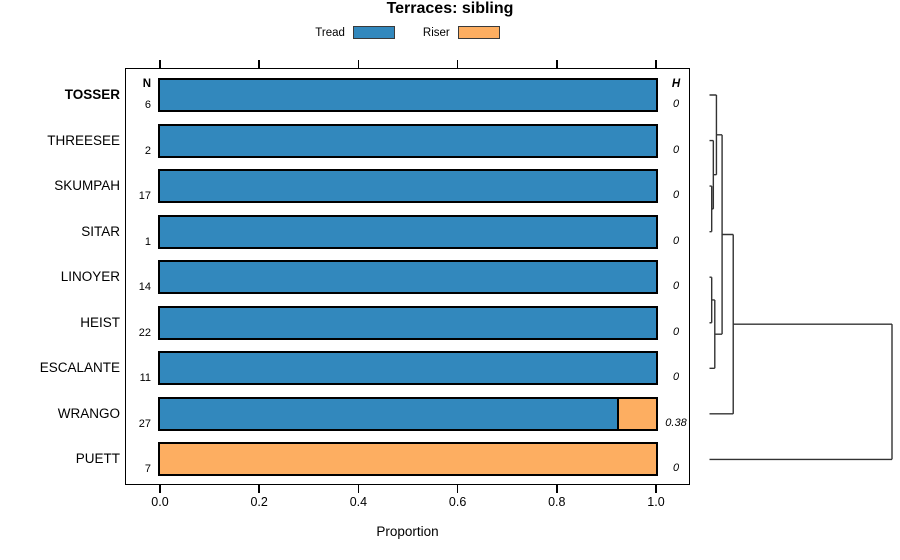 Image resolution: width=900 pixels, height=560 pixels. Describe the element at coordinates (801, 277) in the screenshot. I see `dendrogram-segments` at that location.